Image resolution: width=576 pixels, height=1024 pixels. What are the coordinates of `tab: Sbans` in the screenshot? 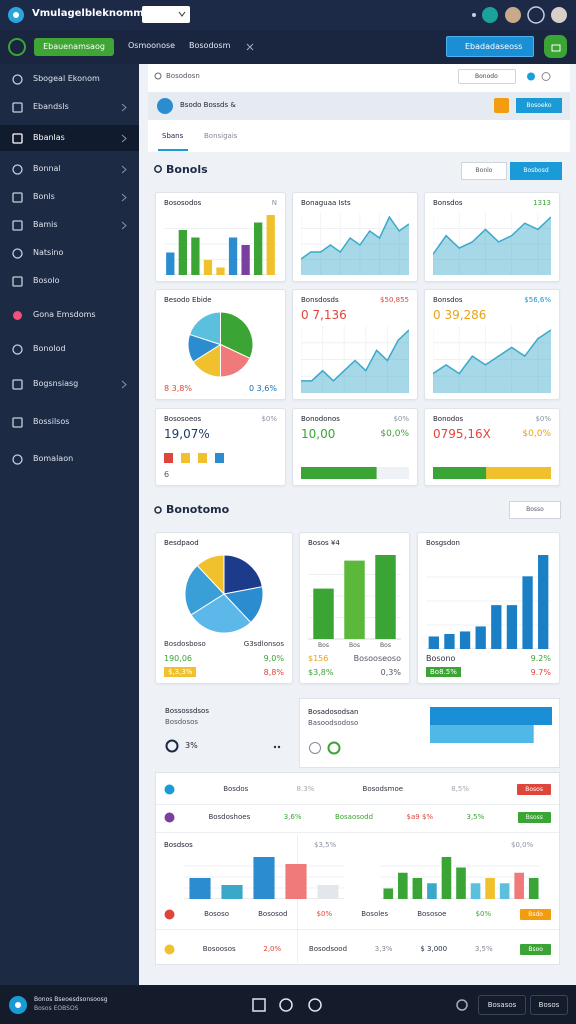 It's located at (173, 136).